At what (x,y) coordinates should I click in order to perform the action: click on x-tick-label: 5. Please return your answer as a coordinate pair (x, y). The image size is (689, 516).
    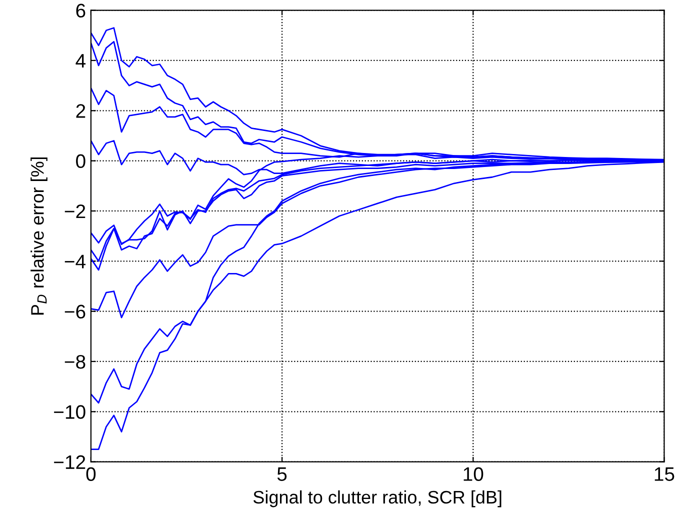
    Looking at the image, I should click on (282, 474).